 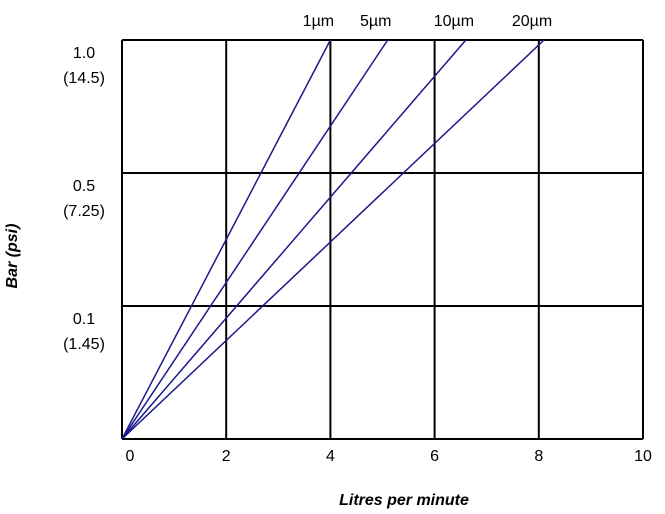 What do you see at coordinates (375, 21) in the screenshot?
I see `series-label-5µm: 5µm` at bounding box center [375, 21].